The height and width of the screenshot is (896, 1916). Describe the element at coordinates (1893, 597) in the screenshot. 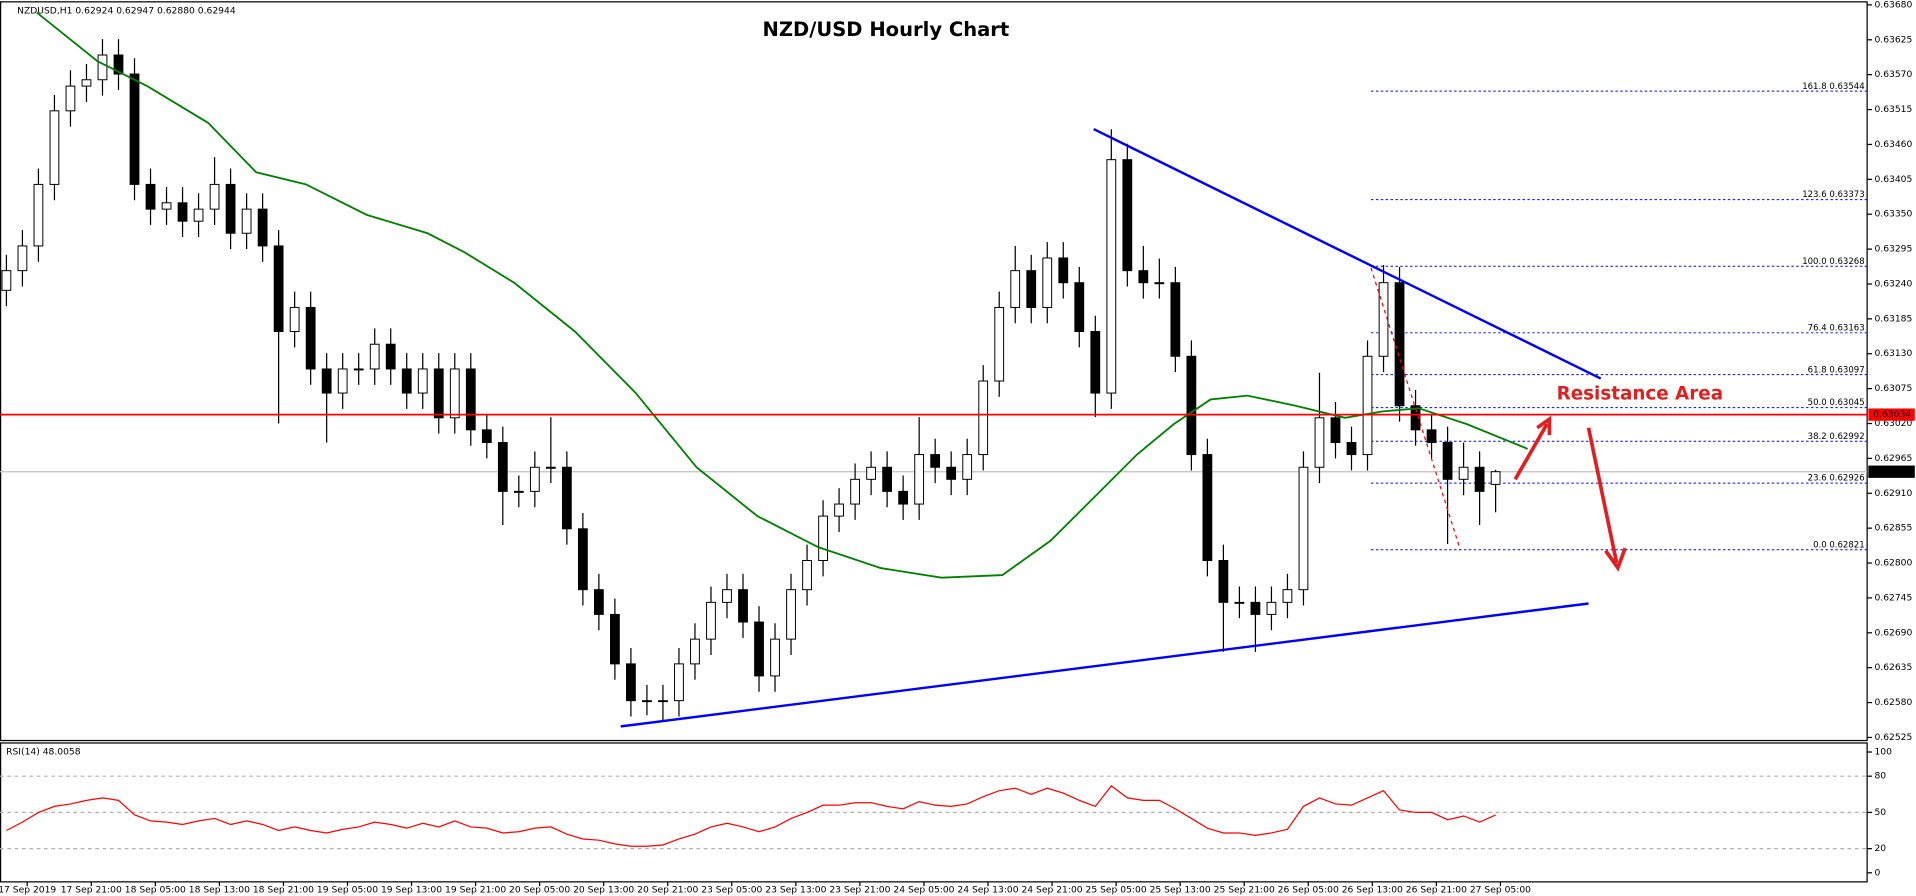

I see `y-tick-label: 0.62745` at that location.